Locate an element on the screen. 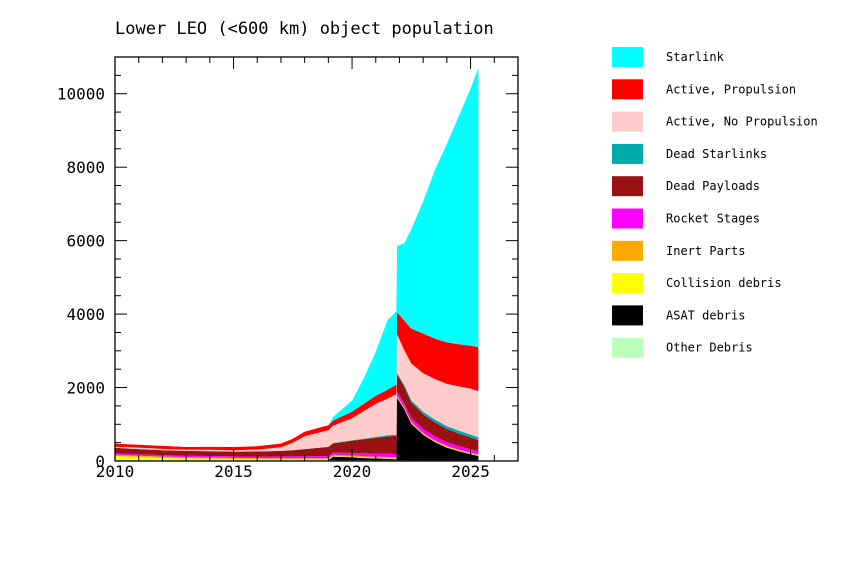 This screenshot has height=576, width=857. x-tick-label: 2015 is located at coordinates (233, 471).